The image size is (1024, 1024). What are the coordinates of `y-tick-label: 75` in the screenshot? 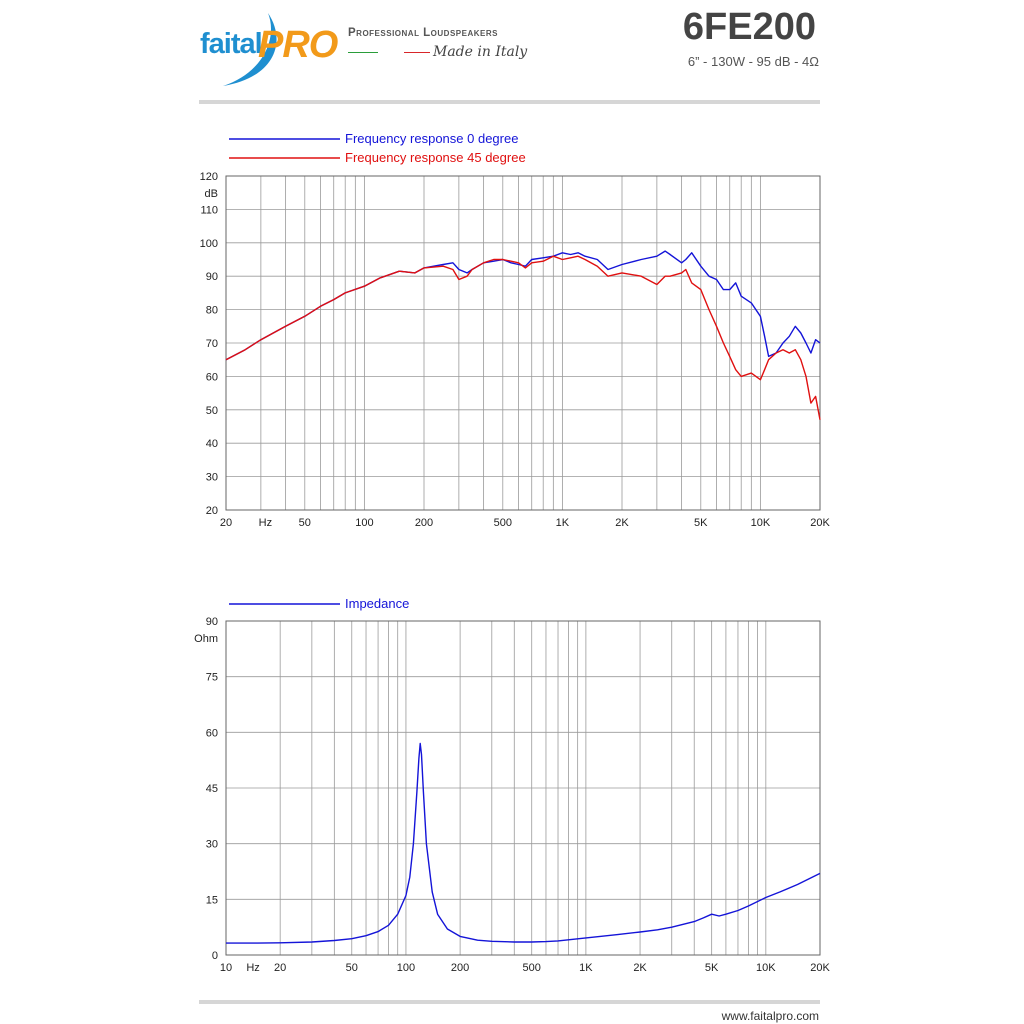 It's located at (212, 678).